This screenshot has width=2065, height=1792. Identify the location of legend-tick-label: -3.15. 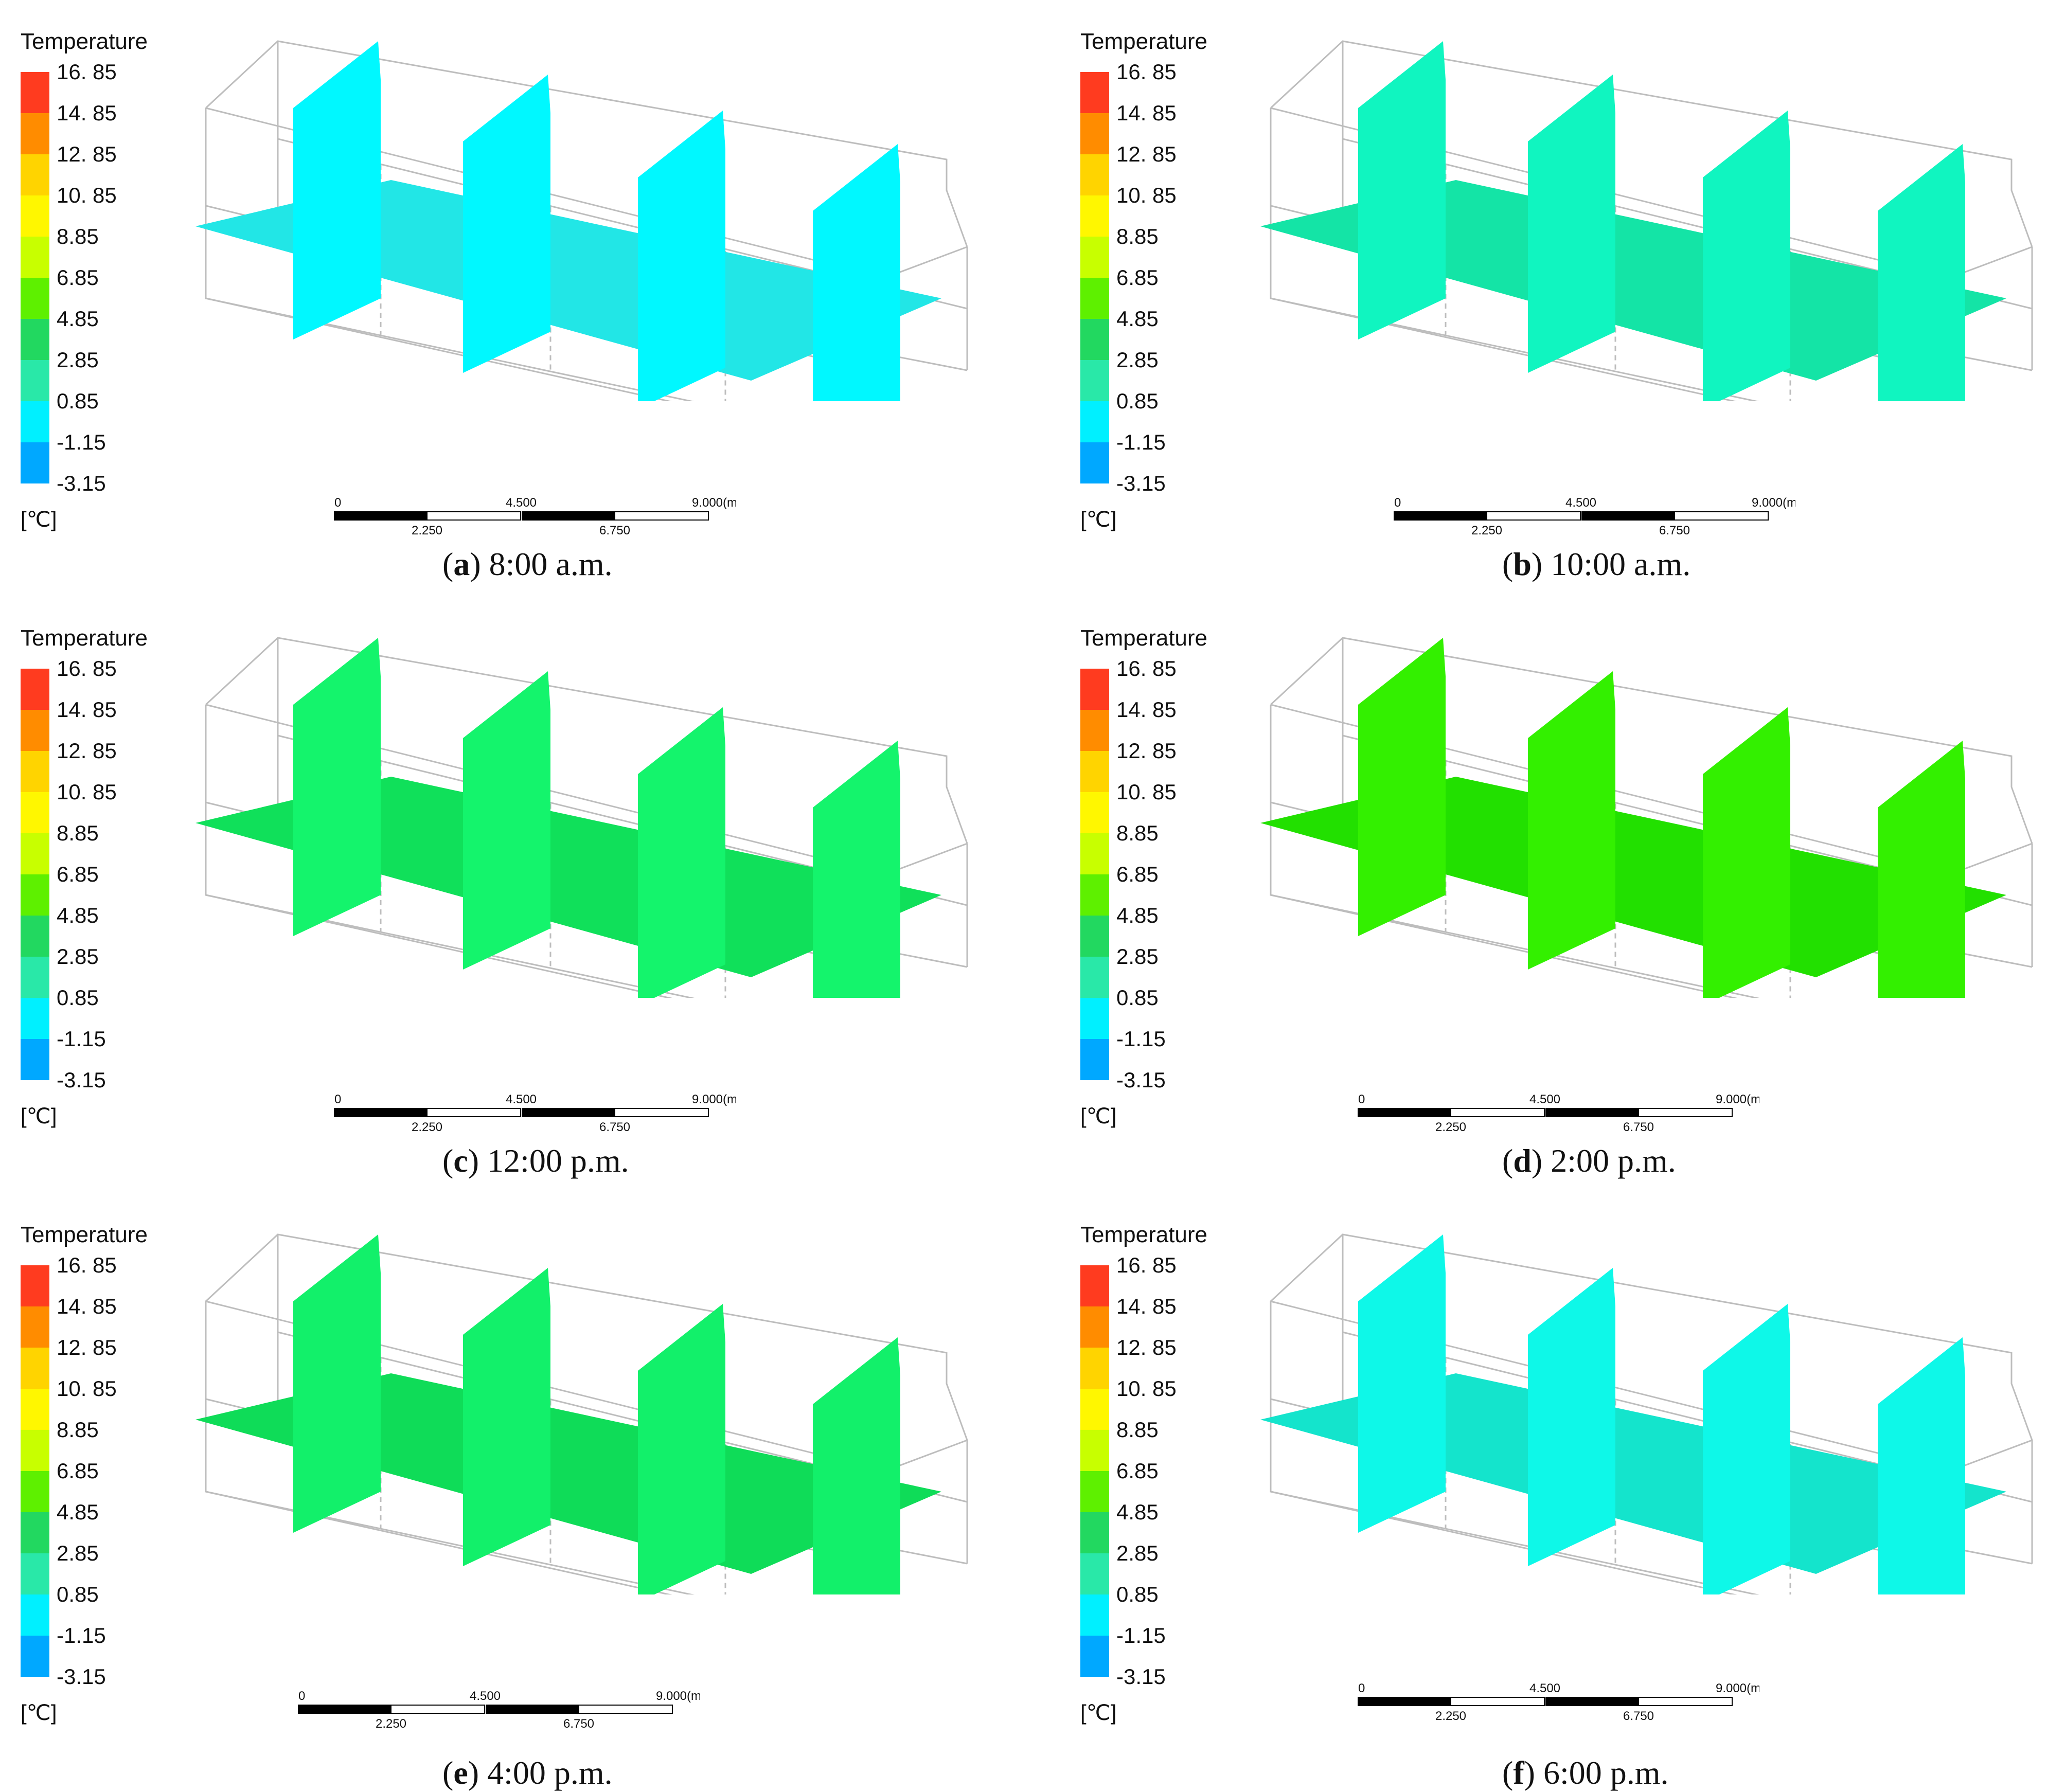
(81, 483).